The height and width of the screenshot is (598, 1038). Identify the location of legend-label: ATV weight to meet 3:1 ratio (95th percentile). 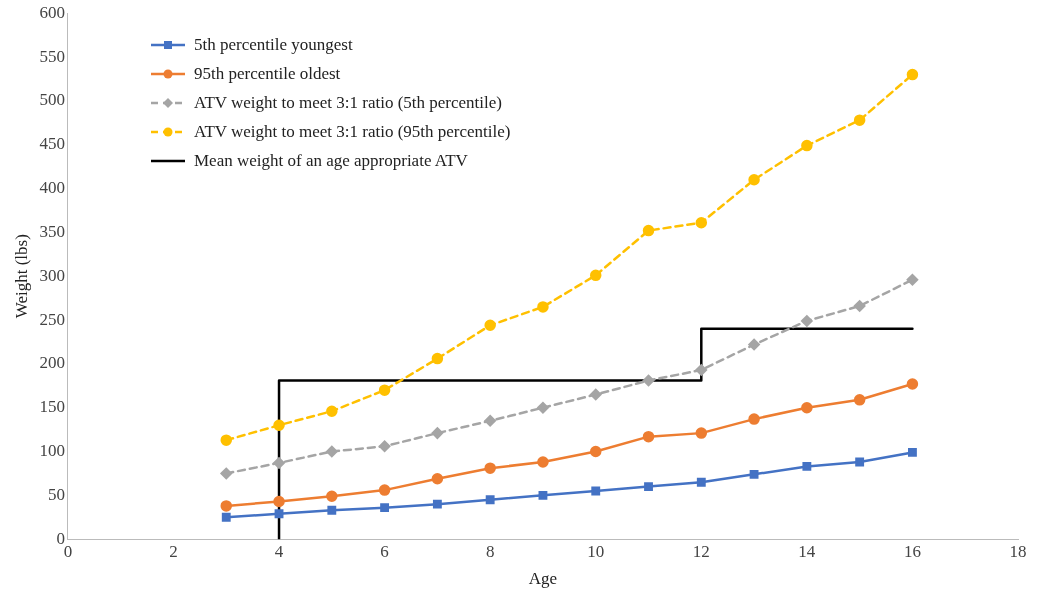
(352, 131).